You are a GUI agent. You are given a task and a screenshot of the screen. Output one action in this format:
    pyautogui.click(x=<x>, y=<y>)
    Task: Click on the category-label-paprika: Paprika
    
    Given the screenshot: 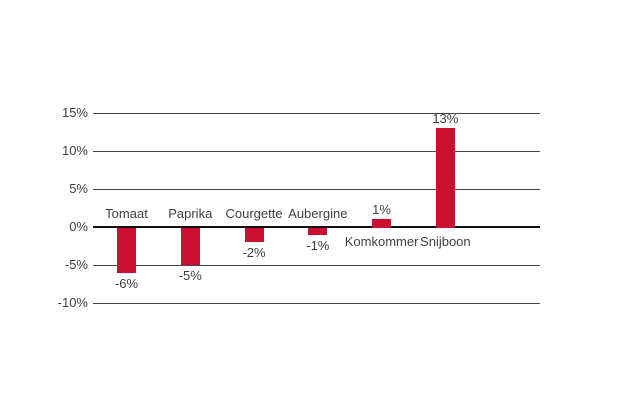 What is the action you would take?
    pyautogui.click(x=190, y=213)
    